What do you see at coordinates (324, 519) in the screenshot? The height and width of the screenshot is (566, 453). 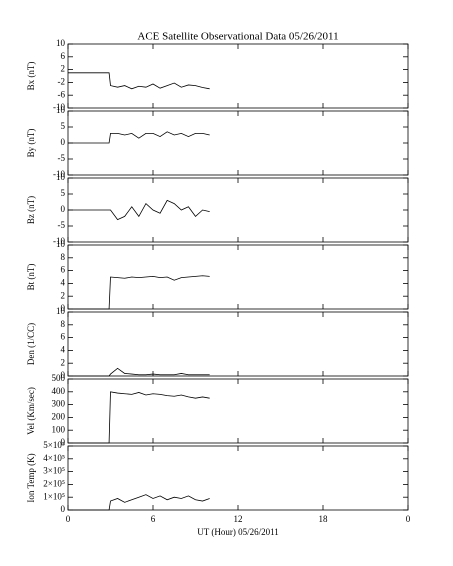 I see `x-tick-label: 18` at bounding box center [324, 519].